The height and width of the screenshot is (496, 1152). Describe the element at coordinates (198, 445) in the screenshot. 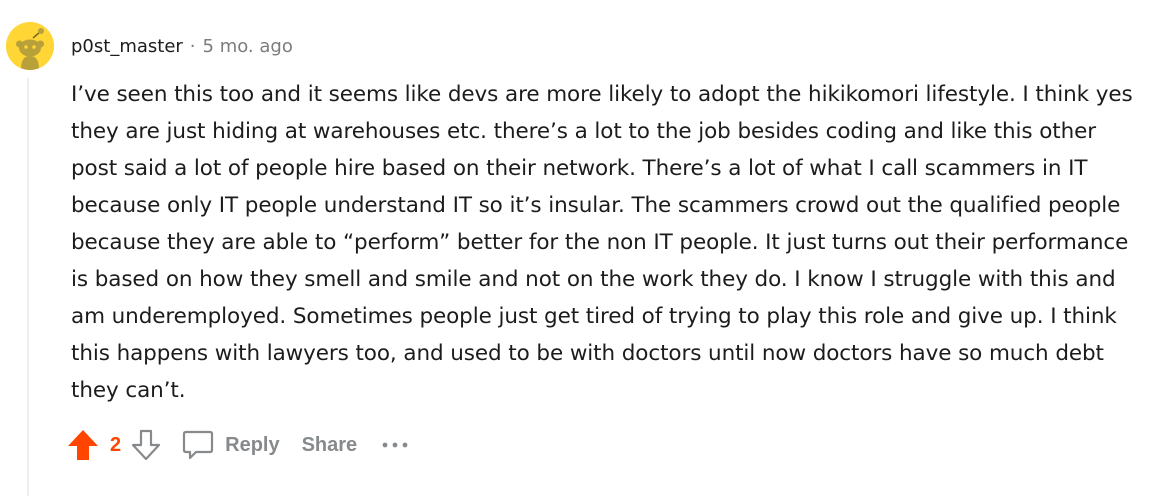

I see `speech-bubble-icon` at that location.